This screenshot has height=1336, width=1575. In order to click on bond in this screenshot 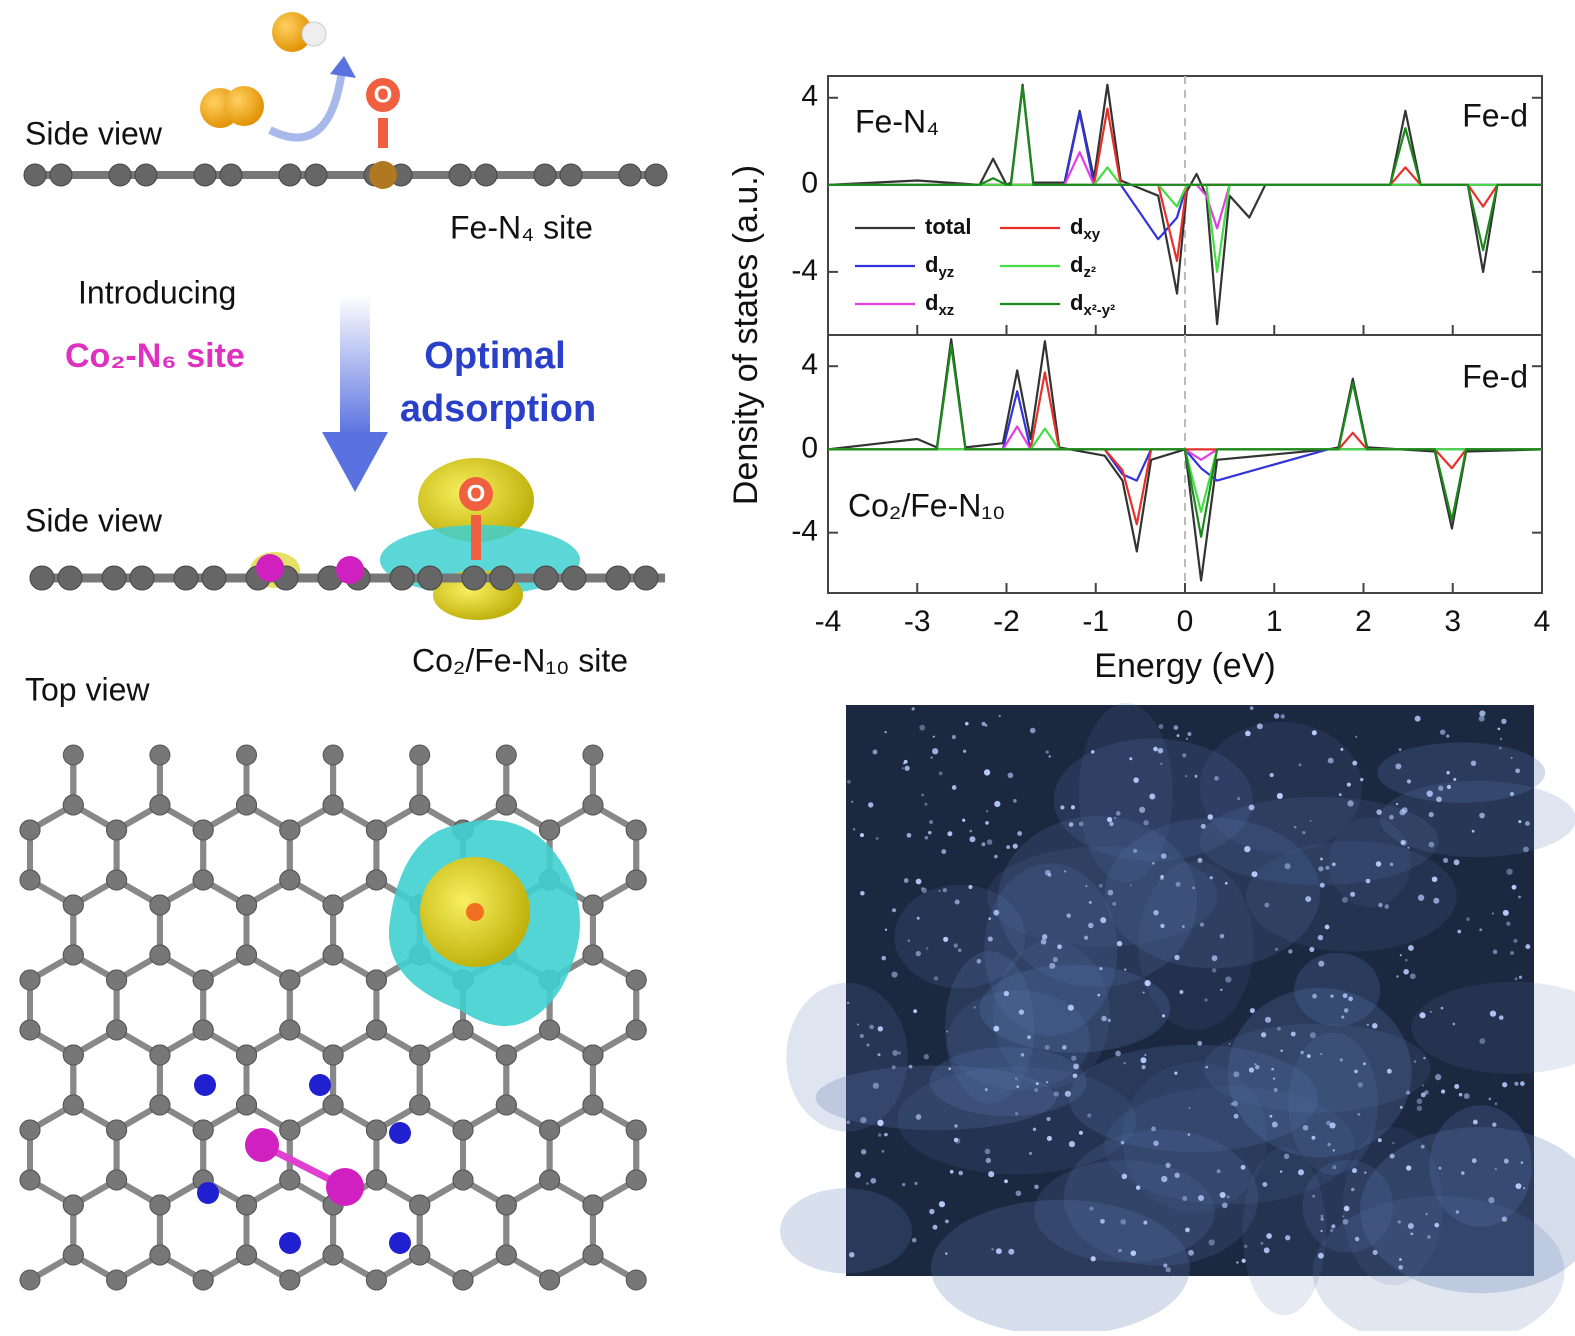, I will do `click(383, 133)`.